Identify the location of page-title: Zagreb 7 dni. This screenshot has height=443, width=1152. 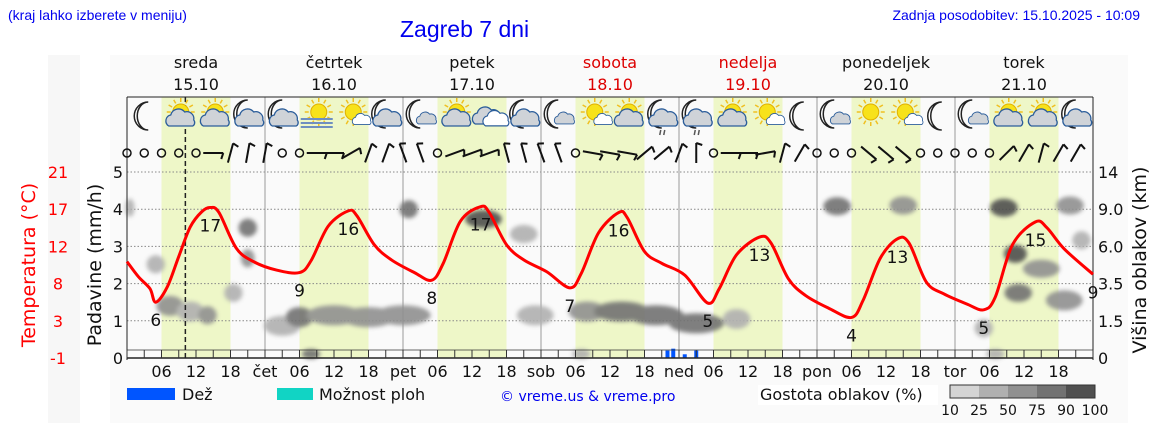
(465, 29).